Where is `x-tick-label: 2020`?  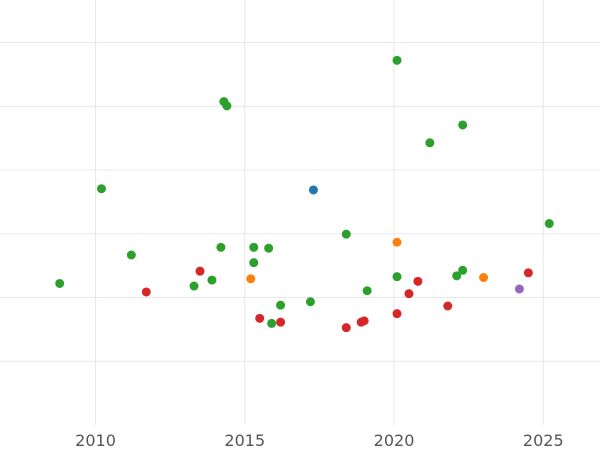 x-tick-label: 2020 is located at coordinates (394, 440).